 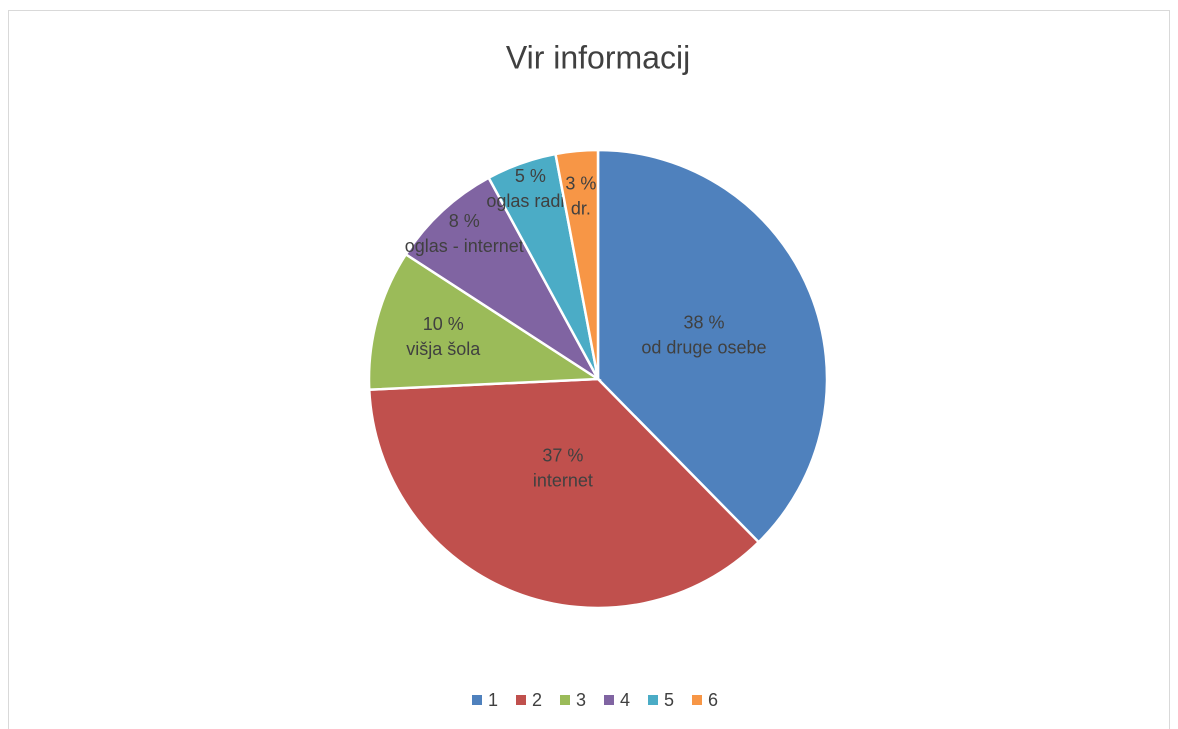 I want to click on legend-label: 2, so click(x=537, y=700).